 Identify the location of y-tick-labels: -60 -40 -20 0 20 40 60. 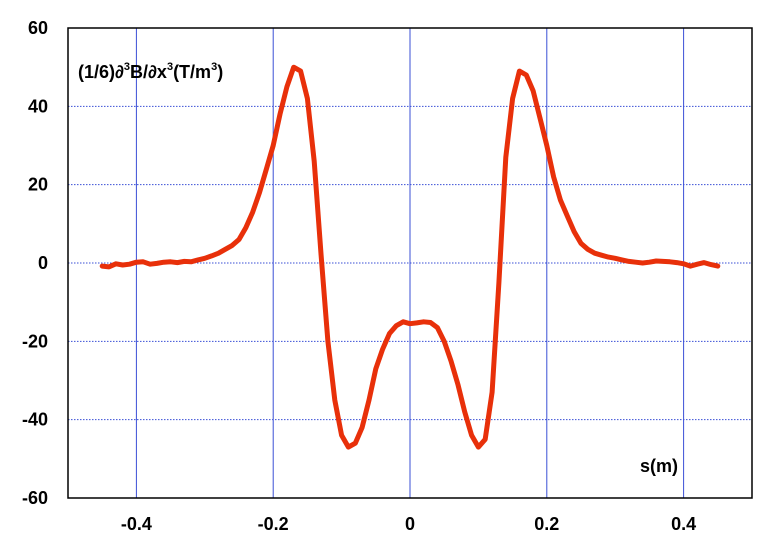
(35, 263).